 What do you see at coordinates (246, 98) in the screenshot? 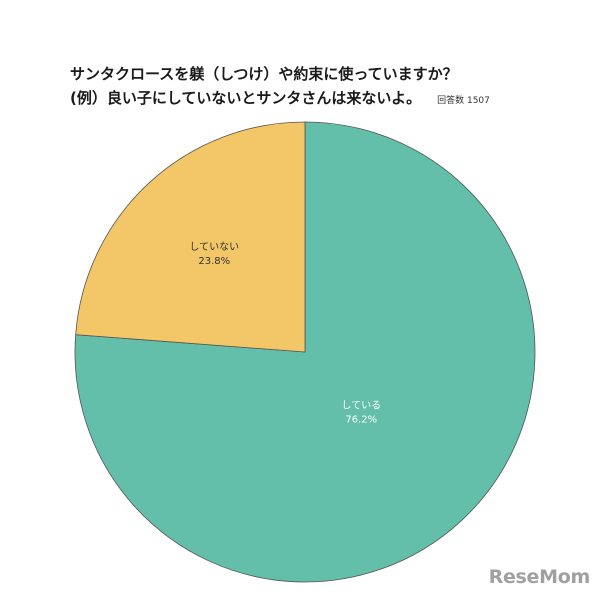
I see `chart-subtitle: (例）良い子にしていないとサンタさんは来ないよ。` at bounding box center [246, 98].